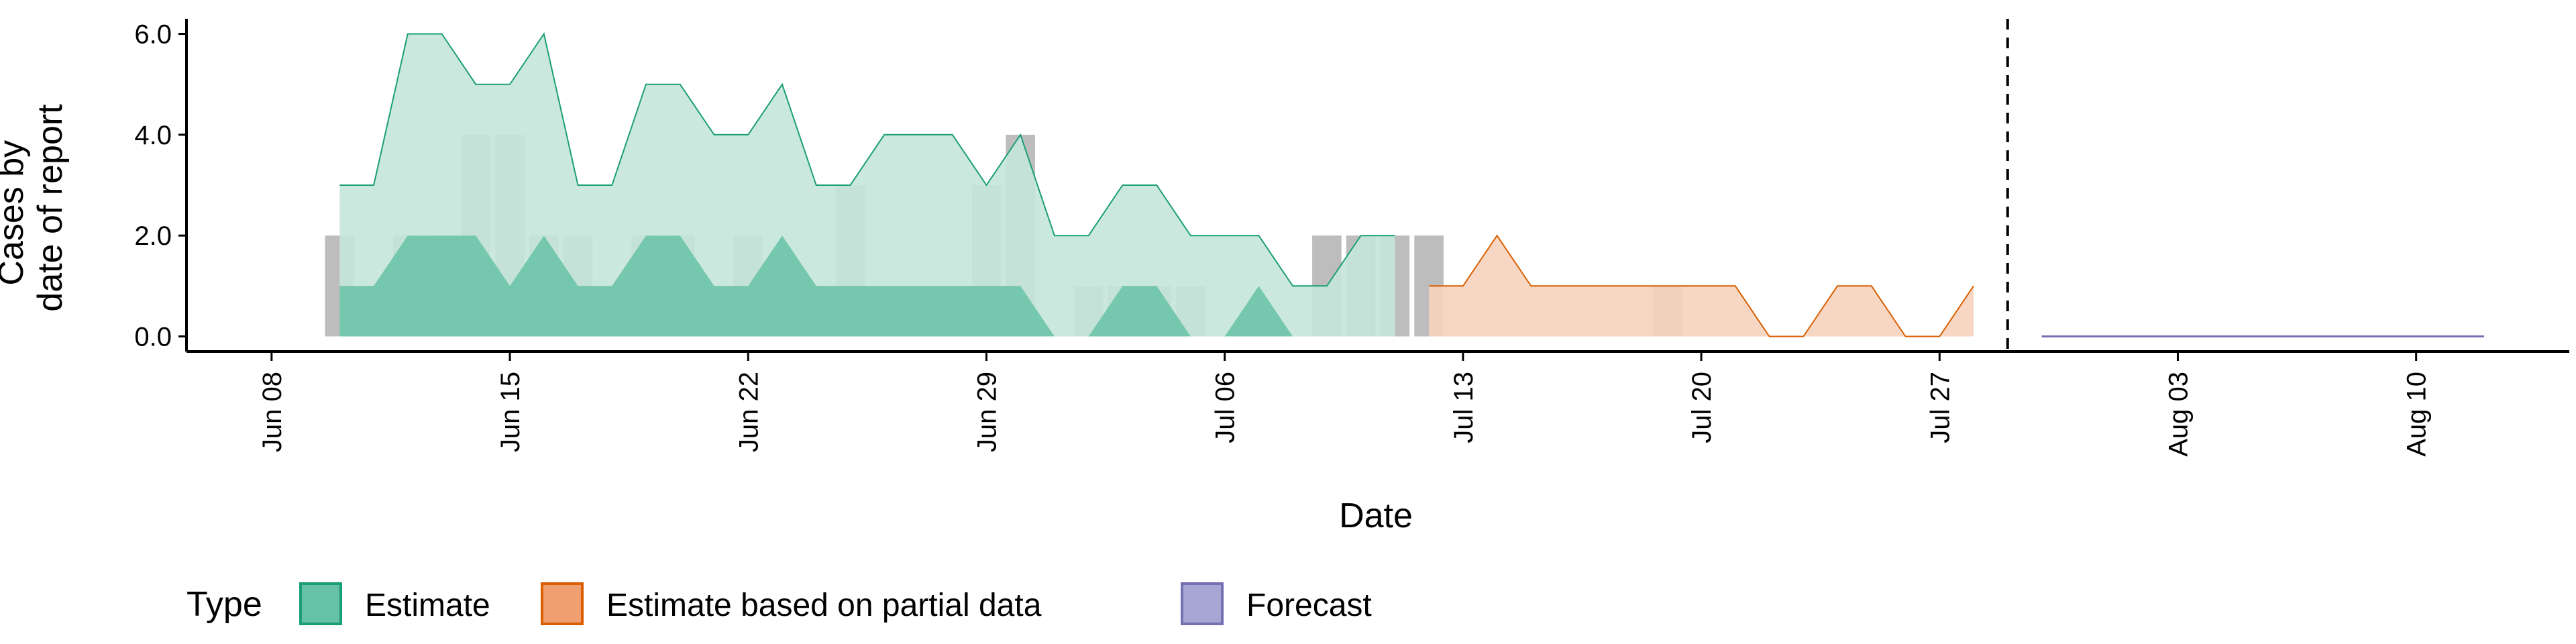  I want to click on x-axis-title: Date, so click(1376, 515).